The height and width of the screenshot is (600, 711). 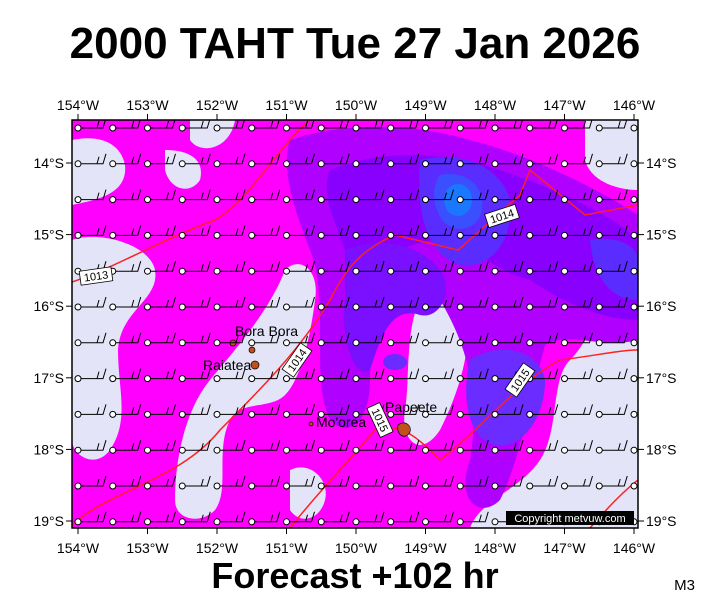 I want to click on latitude-label: 15°S, so click(x=48, y=235).